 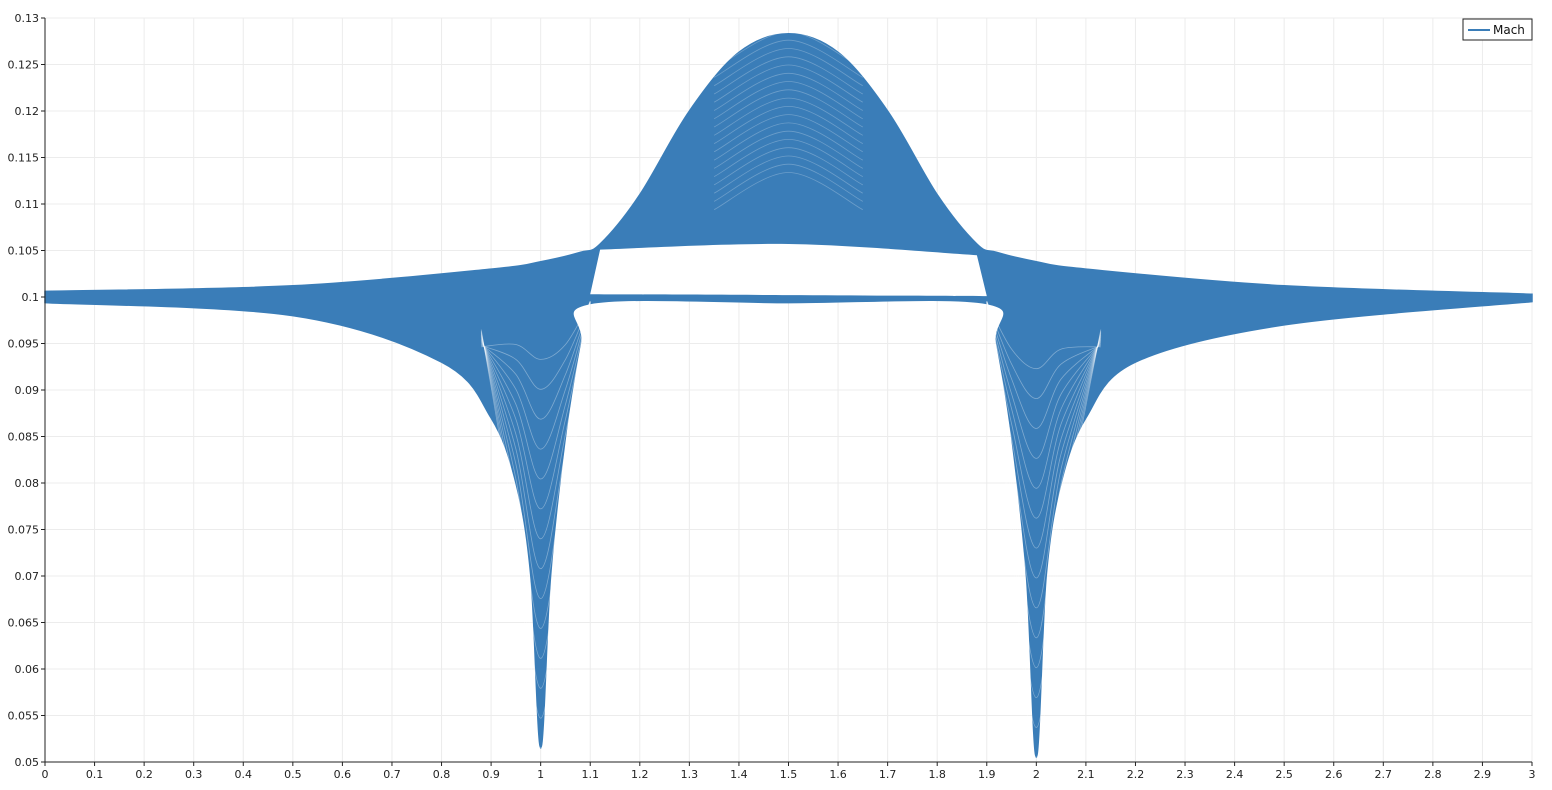 What do you see at coordinates (24, 530) in the screenshot?
I see `y-tick-label: 0.075` at bounding box center [24, 530].